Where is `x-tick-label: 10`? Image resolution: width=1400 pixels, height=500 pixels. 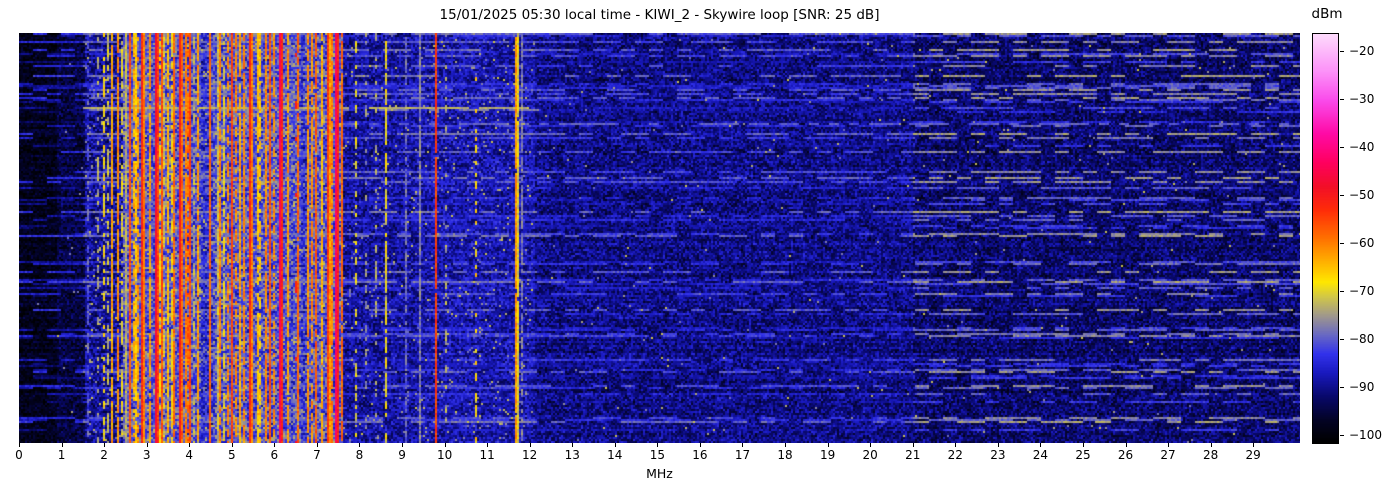
x-tick-label: 10 is located at coordinates (444, 455).